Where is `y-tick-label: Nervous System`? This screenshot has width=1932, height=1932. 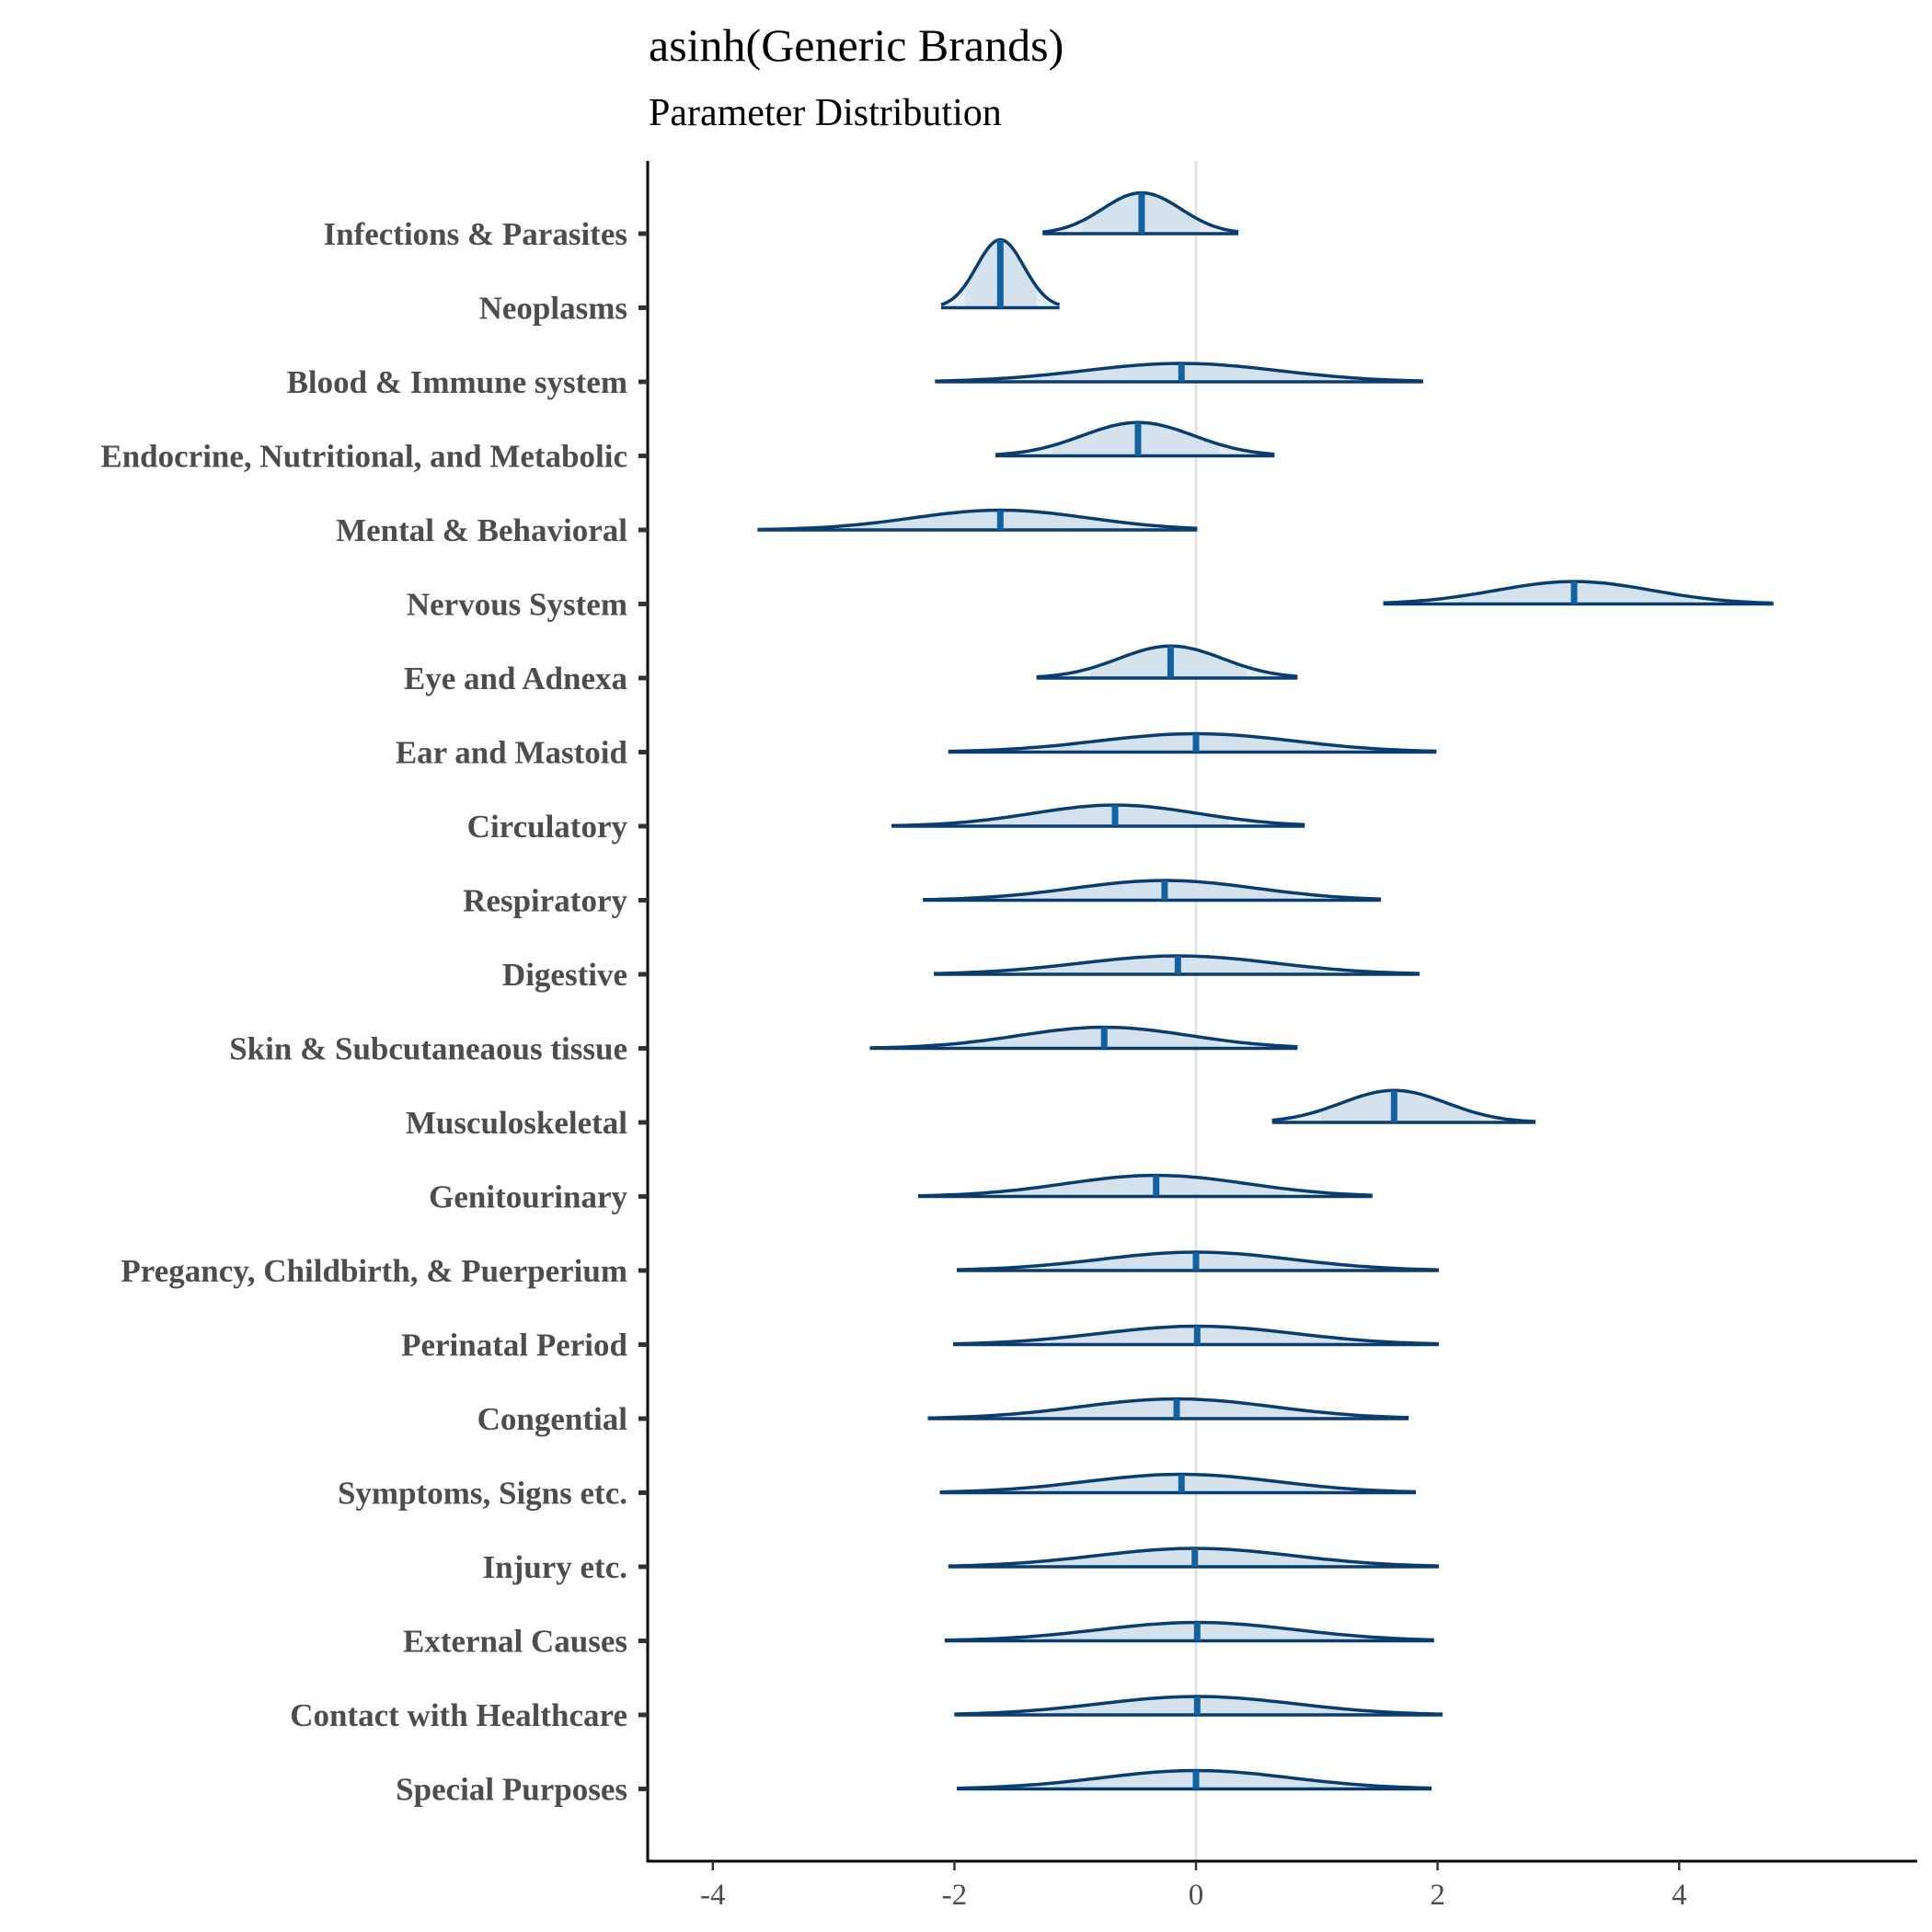 y-tick-label: Nervous System is located at coordinates (517, 605).